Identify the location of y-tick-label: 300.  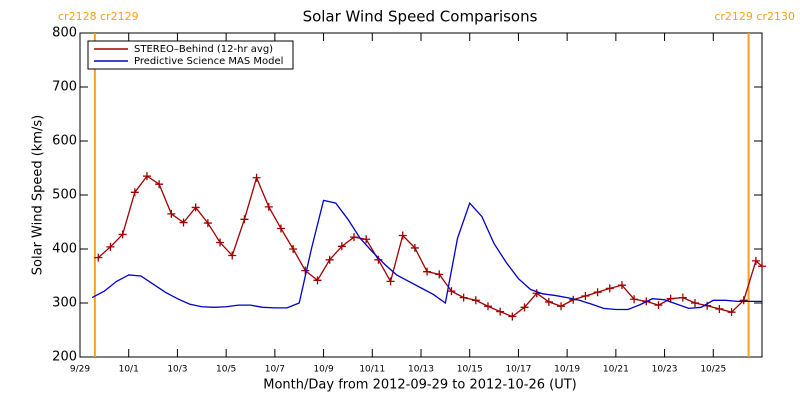
(64, 303).